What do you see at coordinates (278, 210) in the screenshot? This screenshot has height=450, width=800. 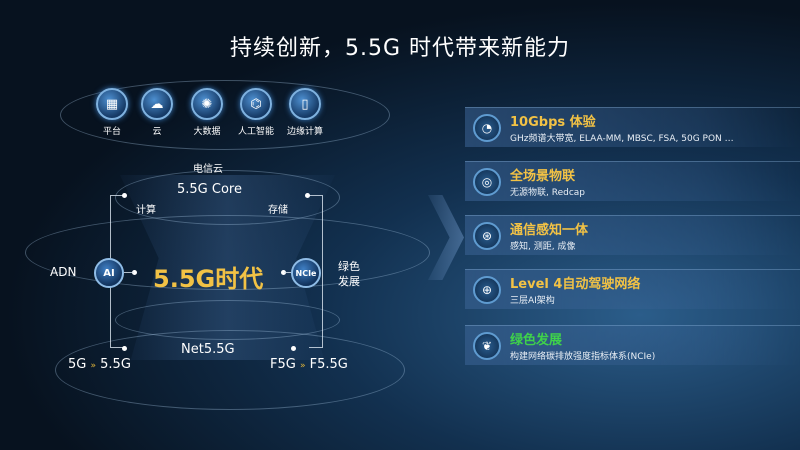 I see `storage-label: 存储` at bounding box center [278, 210].